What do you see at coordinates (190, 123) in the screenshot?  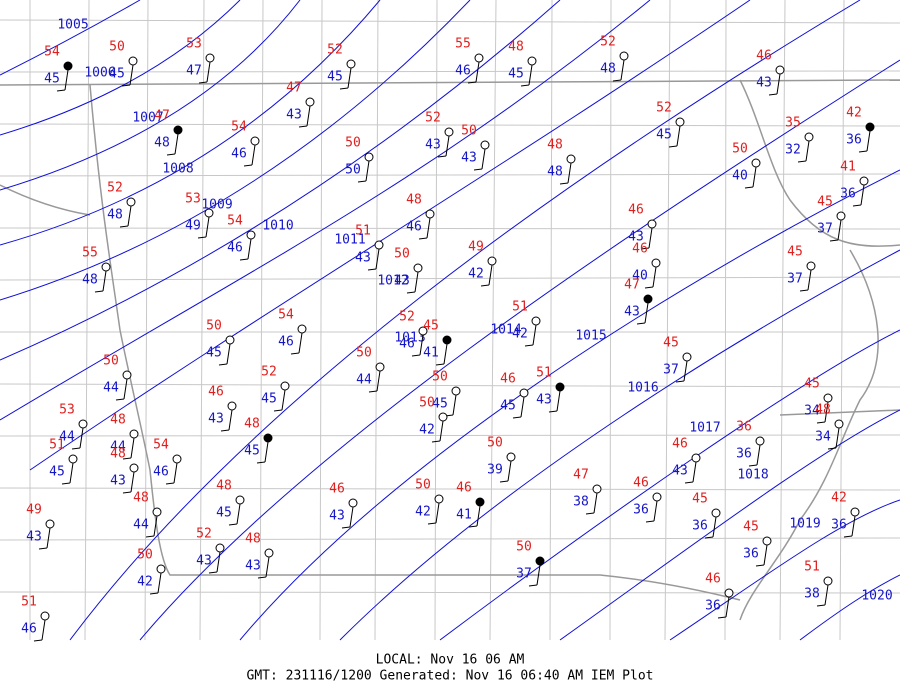 I see `isobar` at bounding box center [190, 123].